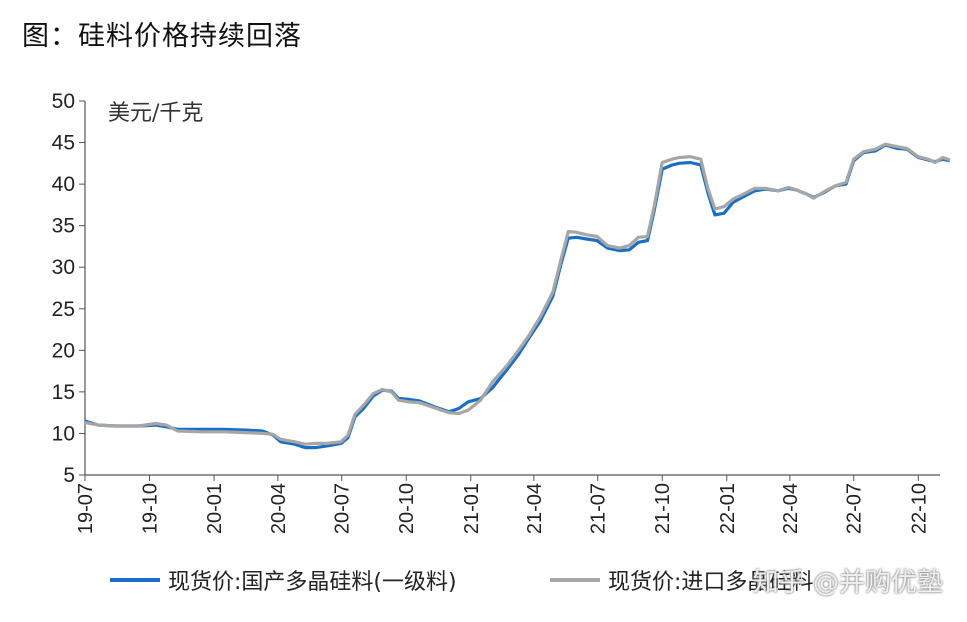 This screenshot has height=622, width=967. What do you see at coordinates (63, 392) in the screenshot?
I see `y-tick-label: 15` at bounding box center [63, 392].